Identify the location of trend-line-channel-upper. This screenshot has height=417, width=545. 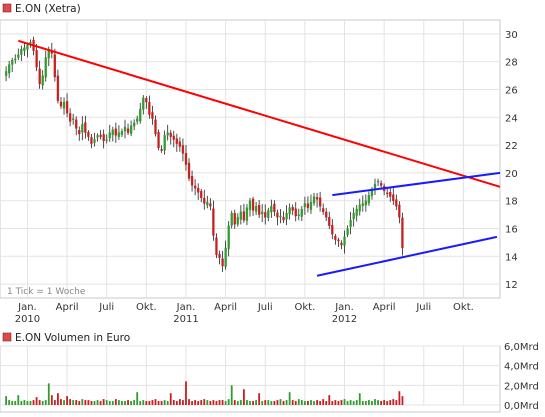
(416, 184).